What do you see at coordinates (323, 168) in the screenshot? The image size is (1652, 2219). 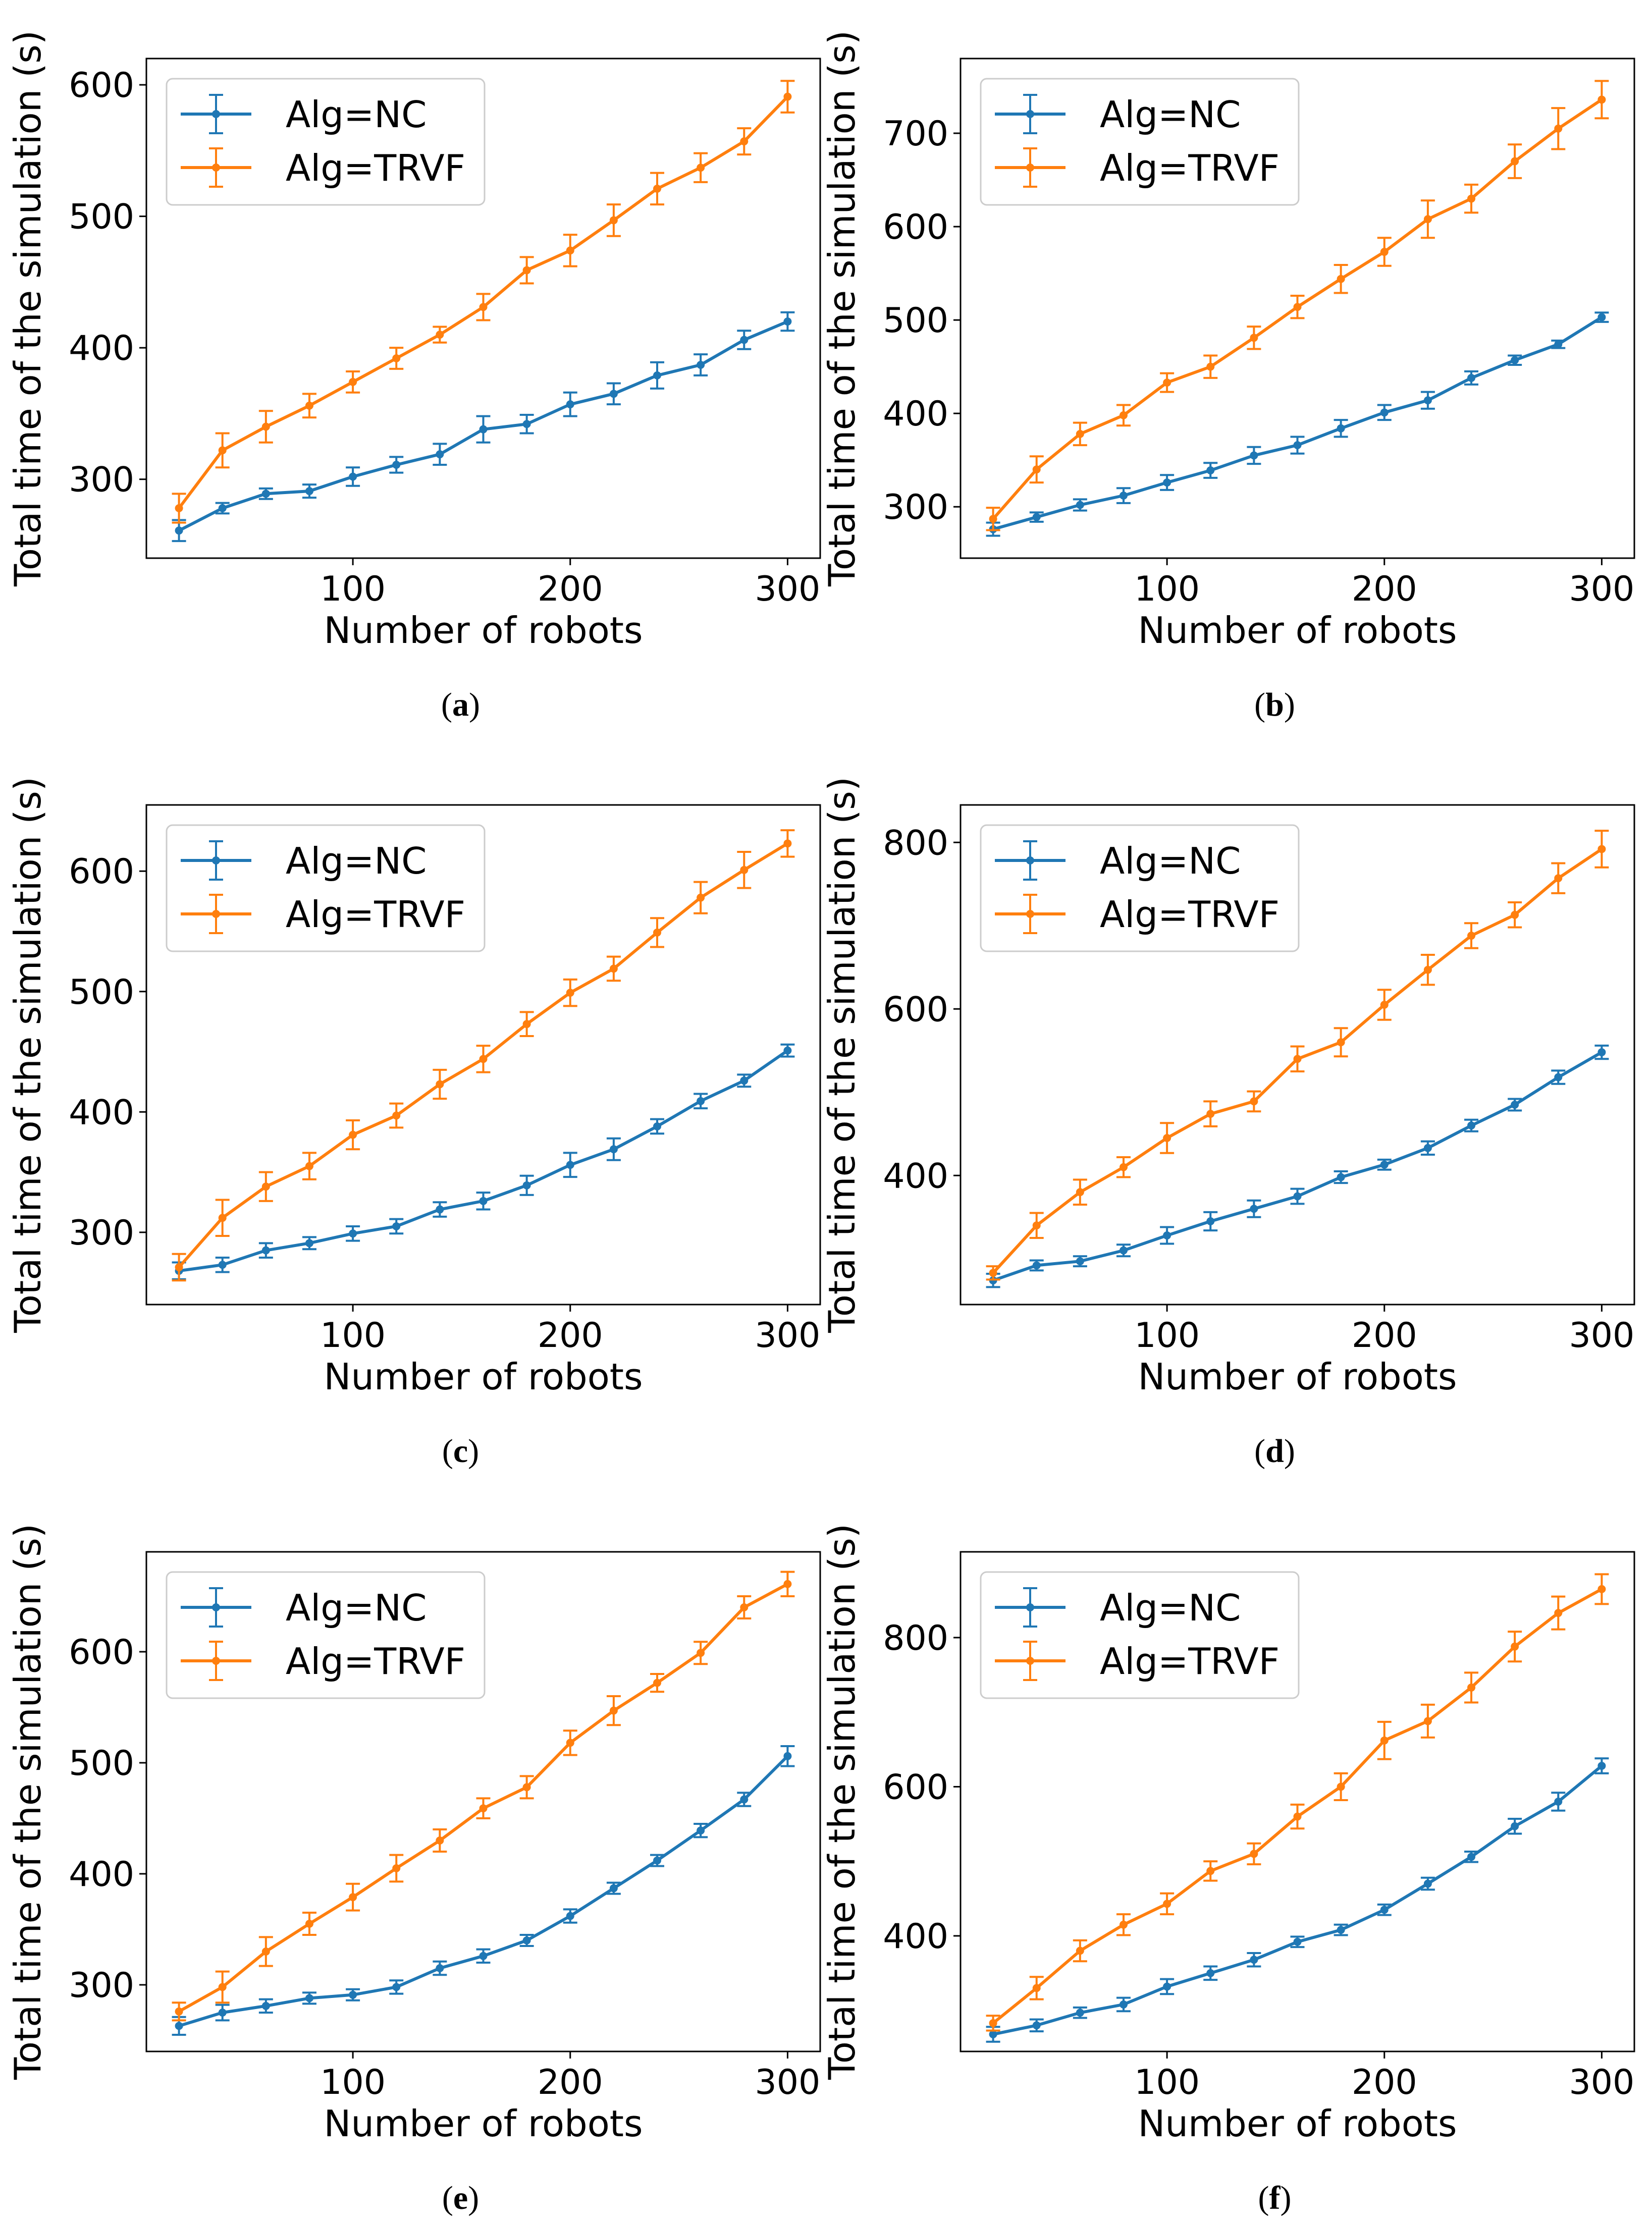 I see `legend-entry-trvf: Alg=TRVF` at bounding box center [323, 168].